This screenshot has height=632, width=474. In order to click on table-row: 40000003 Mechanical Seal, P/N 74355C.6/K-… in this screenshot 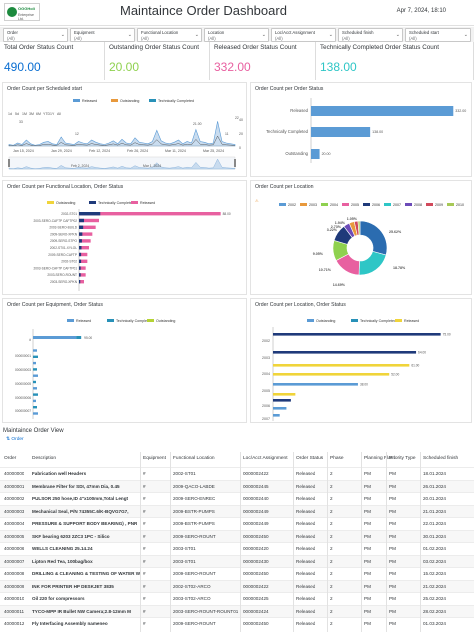, I will do `click(237, 510)`.